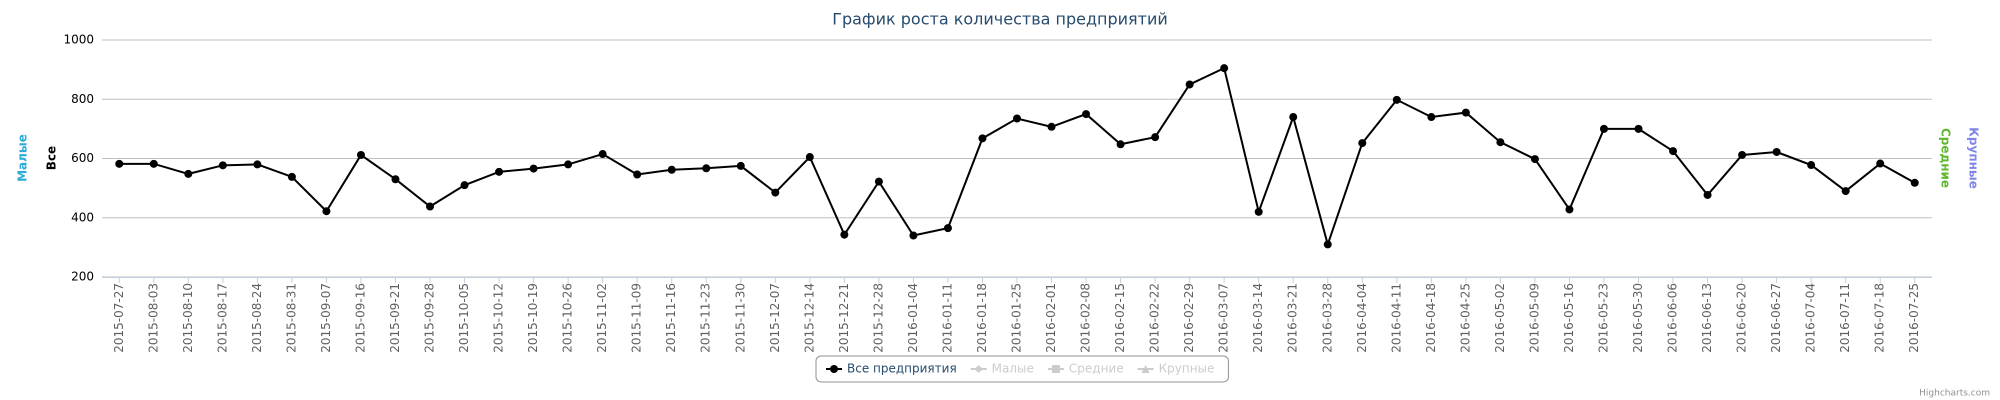 This screenshot has width=2000, height=400. What do you see at coordinates (947, 318) in the screenshot?
I see `x-tick-label: 2016-01-11` at bounding box center [947, 318].